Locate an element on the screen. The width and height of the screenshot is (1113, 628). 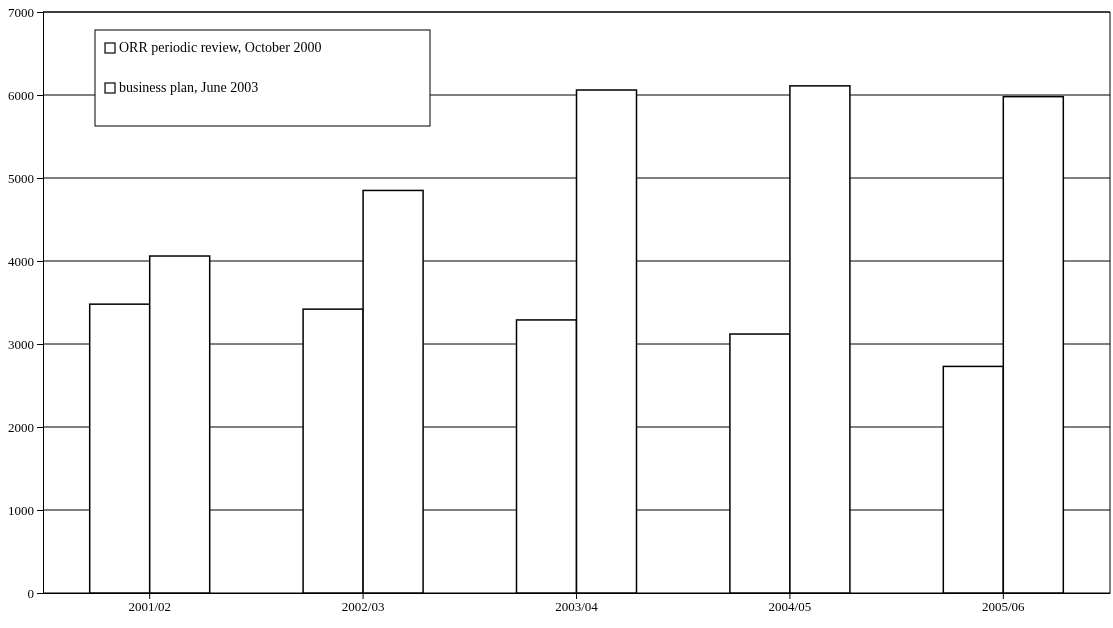
x-tick-label: 2003/04 is located at coordinates (577, 607).